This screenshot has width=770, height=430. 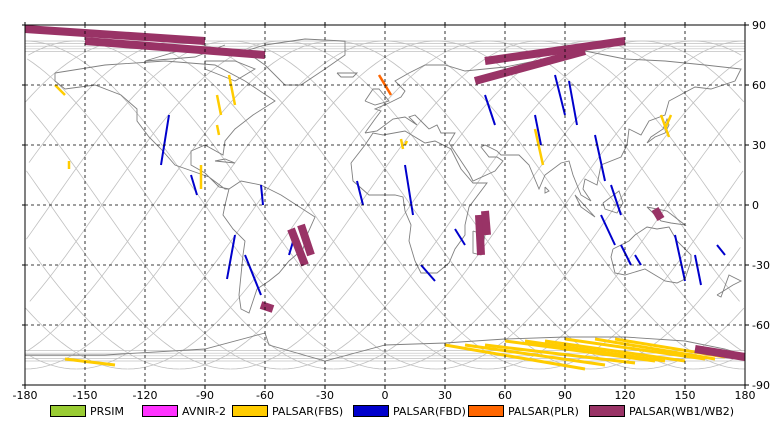 I want to click on lat-tick-label: 0, so click(x=755, y=205).